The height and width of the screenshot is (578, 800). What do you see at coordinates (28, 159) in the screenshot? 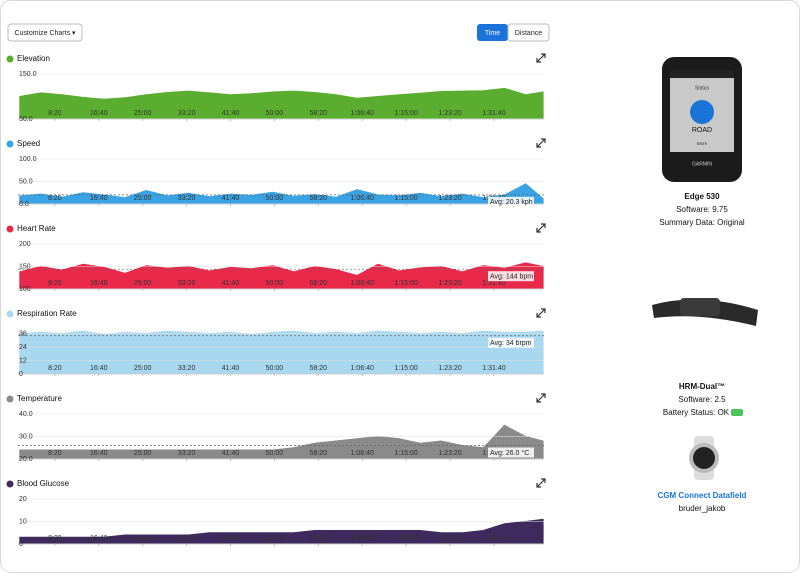
I see `y-tick-label: 100.0` at bounding box center [28, 159].